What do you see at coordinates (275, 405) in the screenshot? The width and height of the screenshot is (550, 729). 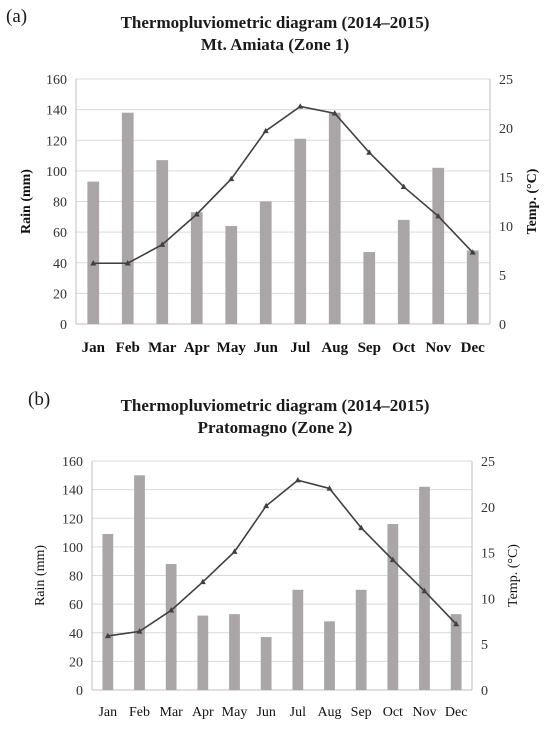 I see `chart-title: Thermopluviometric diagram (2014–2015)` at bounding box center [275, 405].